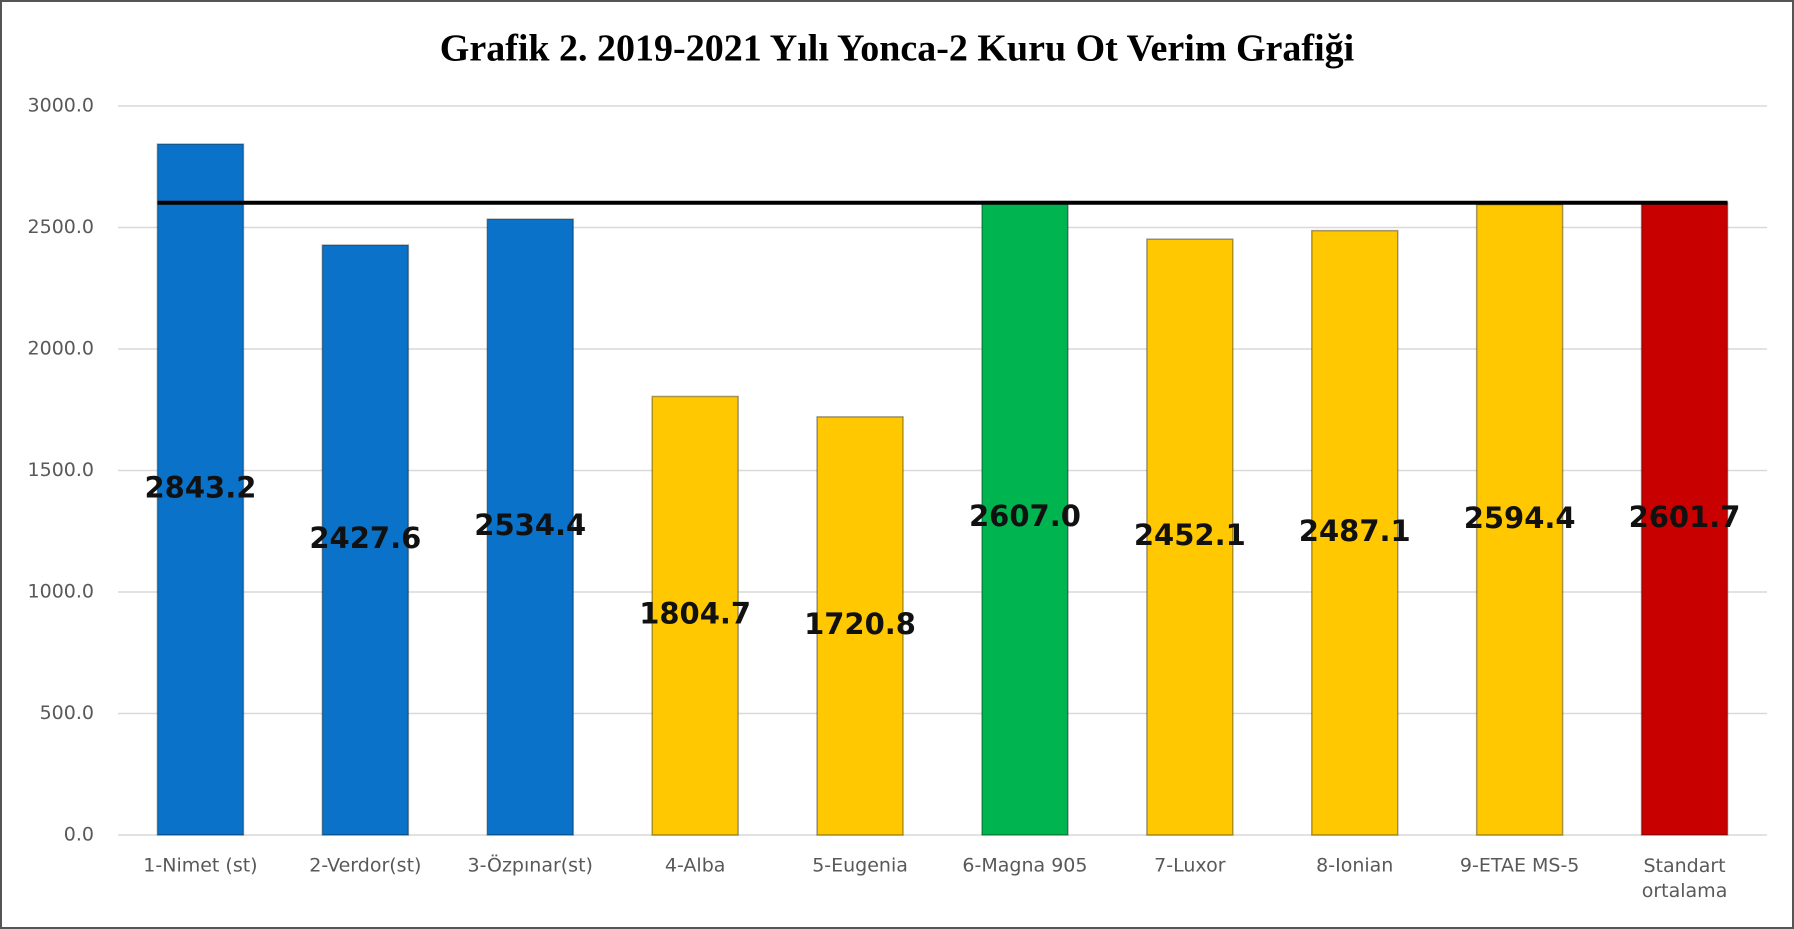 The width and height of the screenshot is (1794, 929). What do you see at coordinates (1685, 878) in the screenshot?
I see `x-tick-label: Standart ortalama` at bounding box center [1685, 878].